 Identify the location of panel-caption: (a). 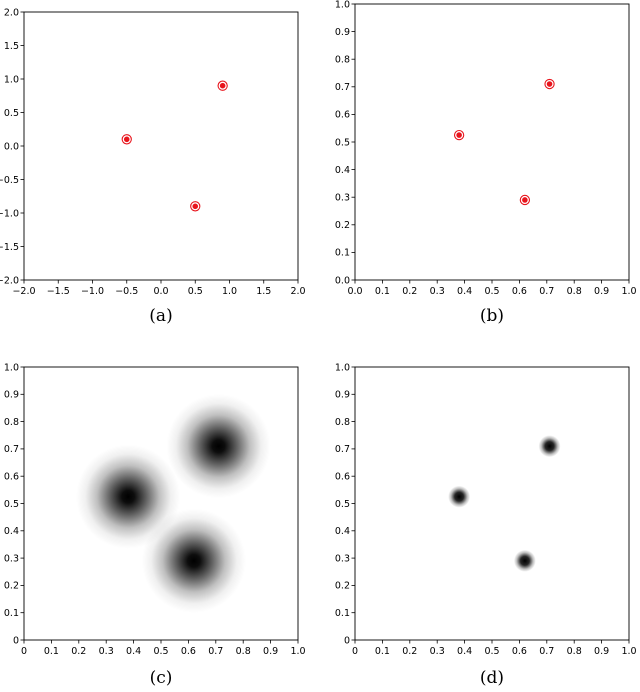
(160, 316).